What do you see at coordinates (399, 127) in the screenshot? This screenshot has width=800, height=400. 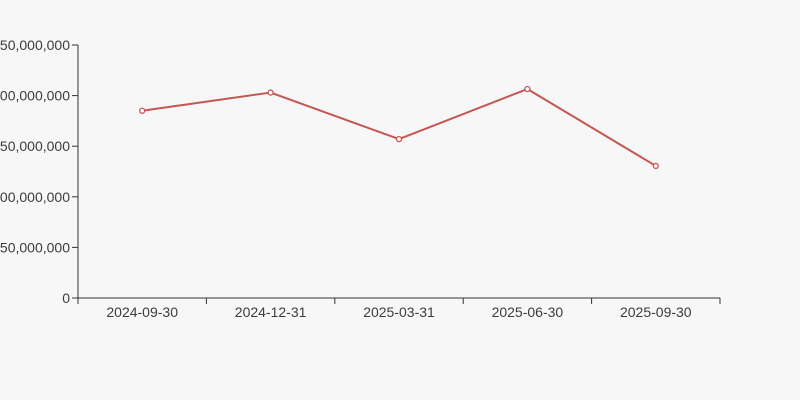 I see `series-line` at bounding box center [399, 127].